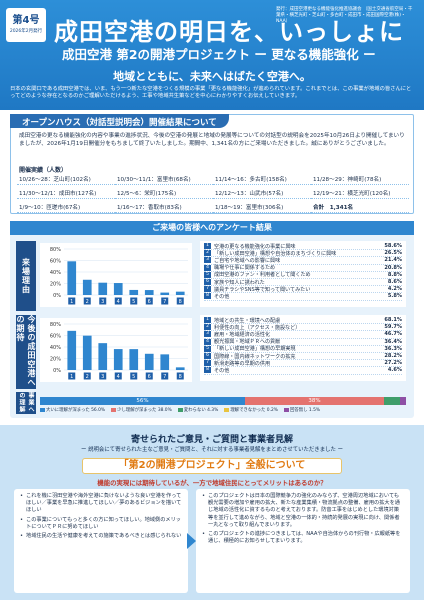  What do you see at coordinates (101, 536) in the screenshot?
I see `opinion-item: 地域住民の生活や健康を考えての施策であるべきとは感じられない` at bounding box center [101, 536].